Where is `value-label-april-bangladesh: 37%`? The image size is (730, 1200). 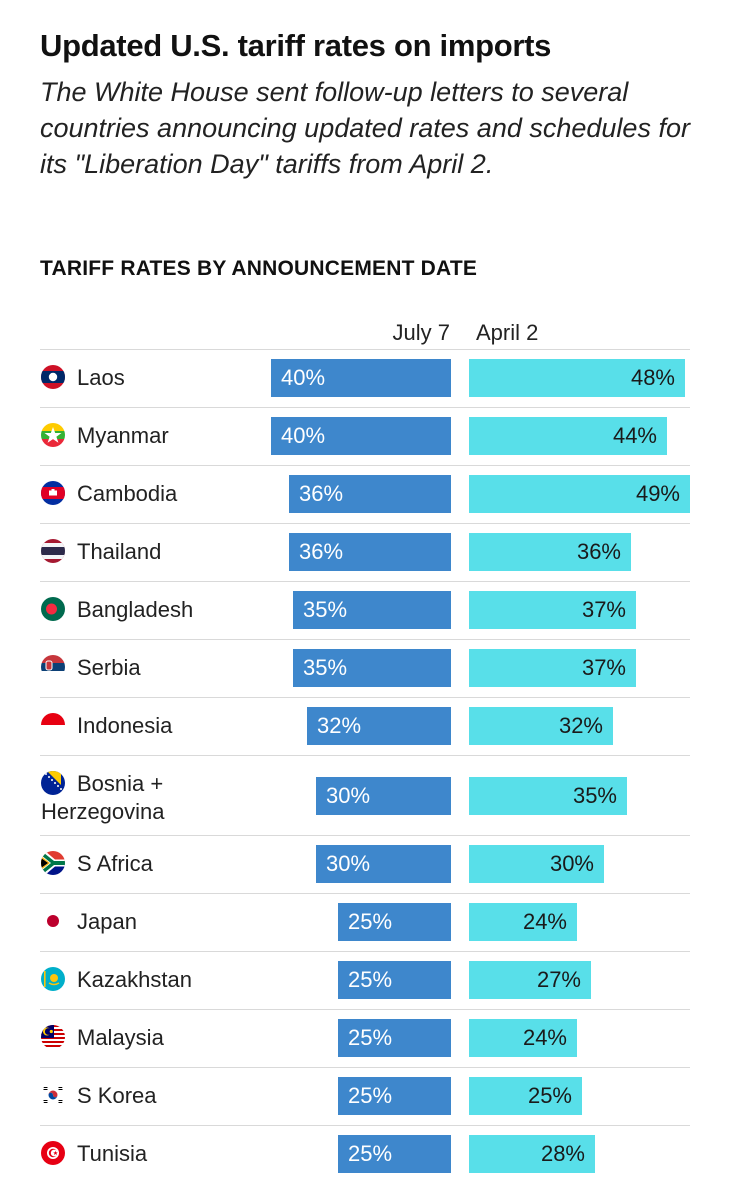
value-label-april-bangladesh: 37% is located at coordinates (603, 609).